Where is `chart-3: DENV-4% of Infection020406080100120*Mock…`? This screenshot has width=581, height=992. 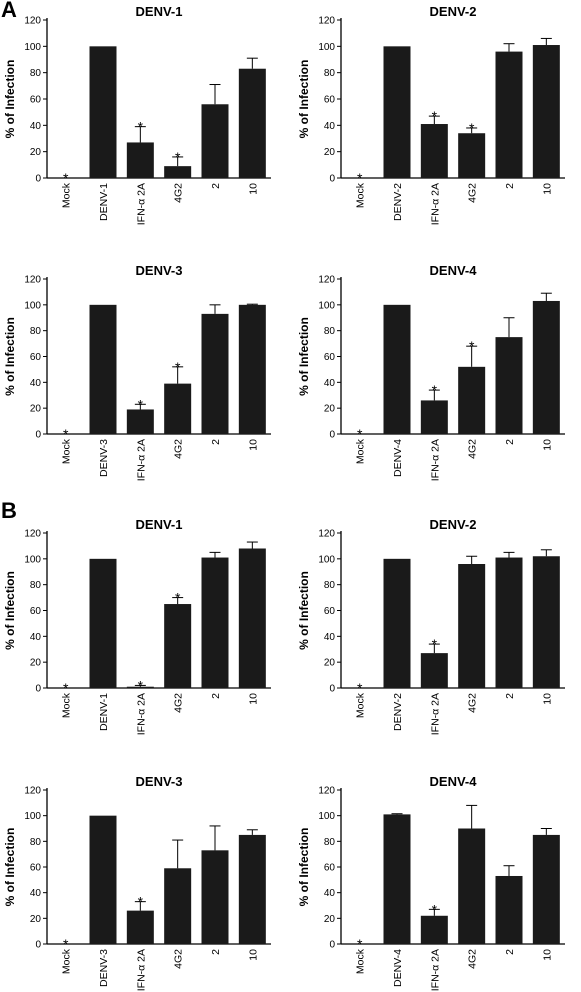 chart-3: DENV-4% of Infection020406080100120*Mock… is located at coordinates (431, 372).